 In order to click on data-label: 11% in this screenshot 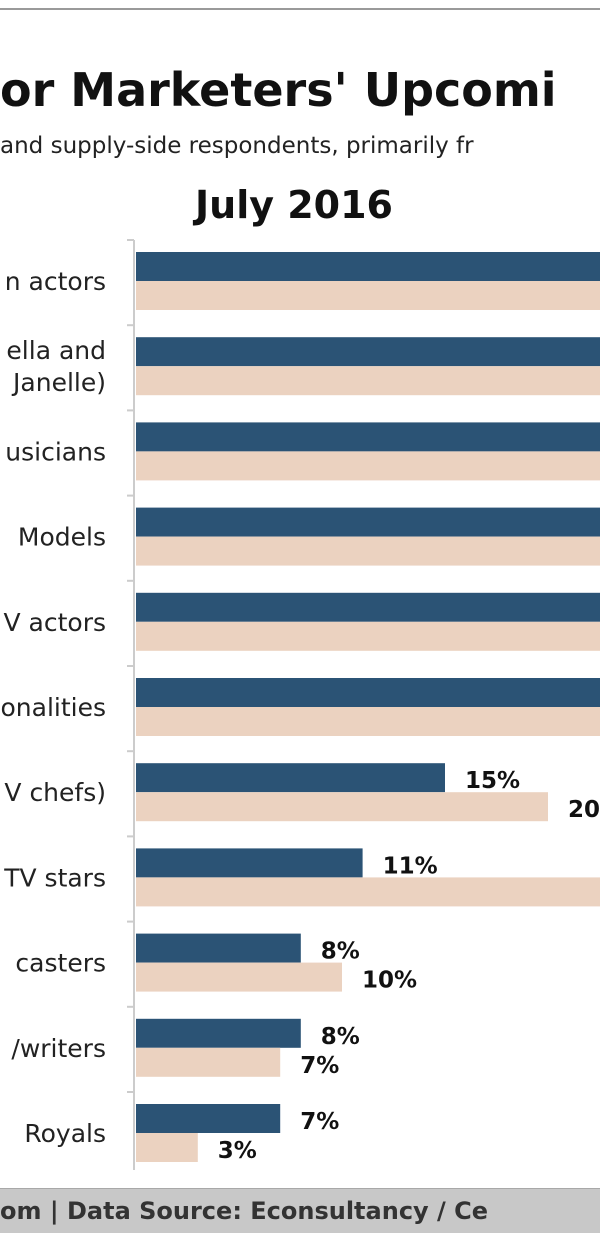, I will do `click(410, 866)`.